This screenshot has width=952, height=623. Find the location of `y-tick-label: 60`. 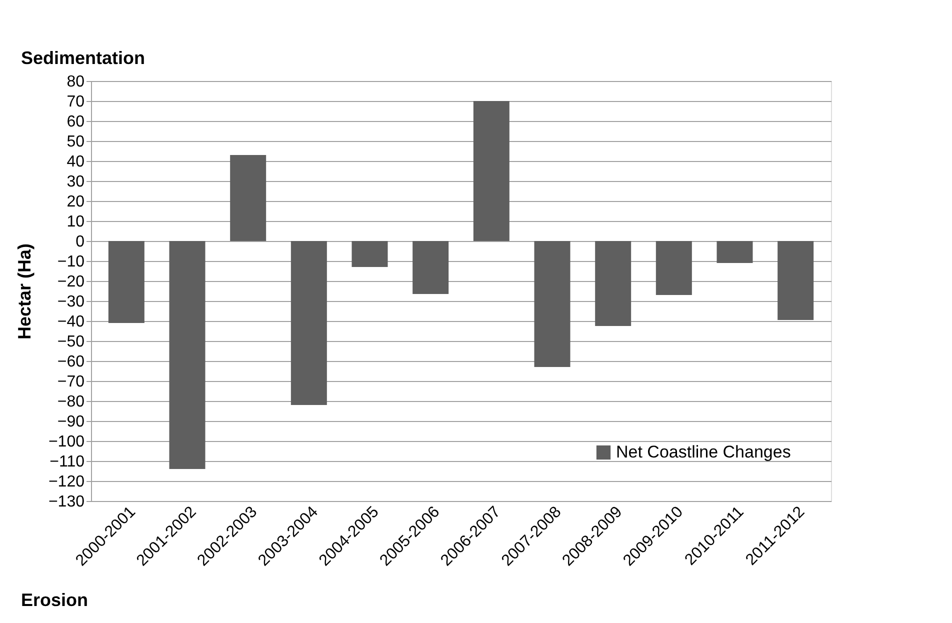

y-tick-label: 60 is located at coordinates (75, 122).